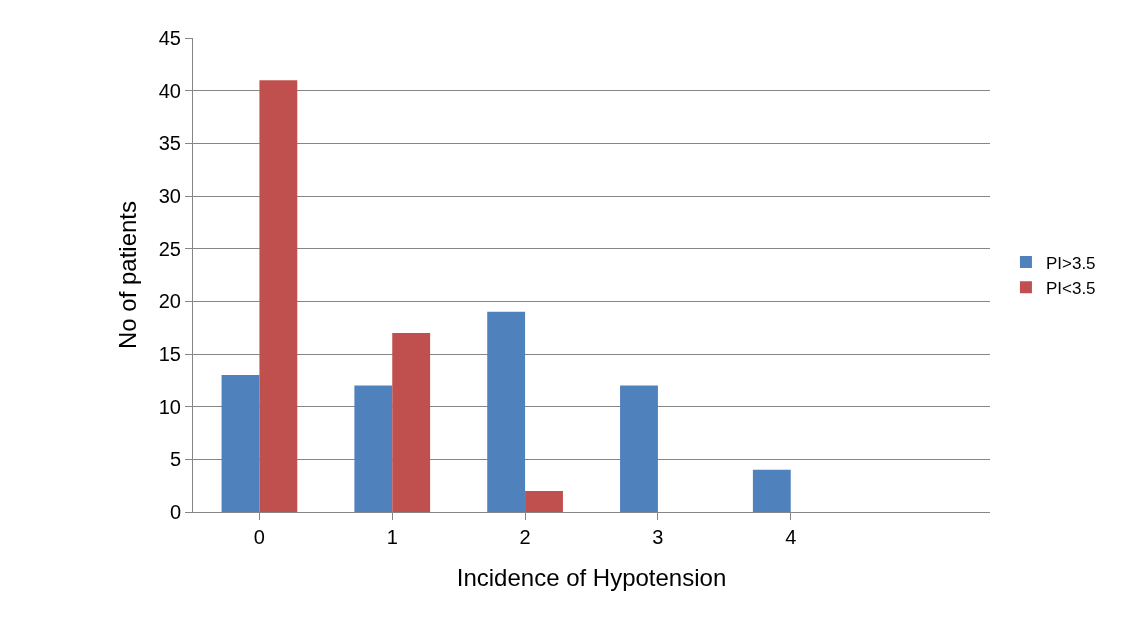  What do you see at coordinates (1070, 288) in the screenshot?
I see `legend-label: PI<3.5` at bounding box center [1070, 288].